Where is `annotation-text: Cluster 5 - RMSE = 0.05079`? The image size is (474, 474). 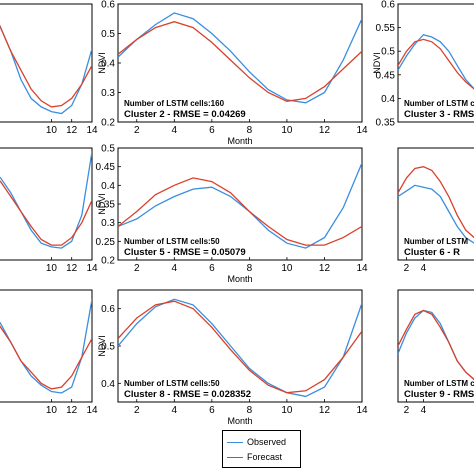
annotation-text: Cluster 5 - RMSE = 0.05079 is located at coordinates (185, 252).